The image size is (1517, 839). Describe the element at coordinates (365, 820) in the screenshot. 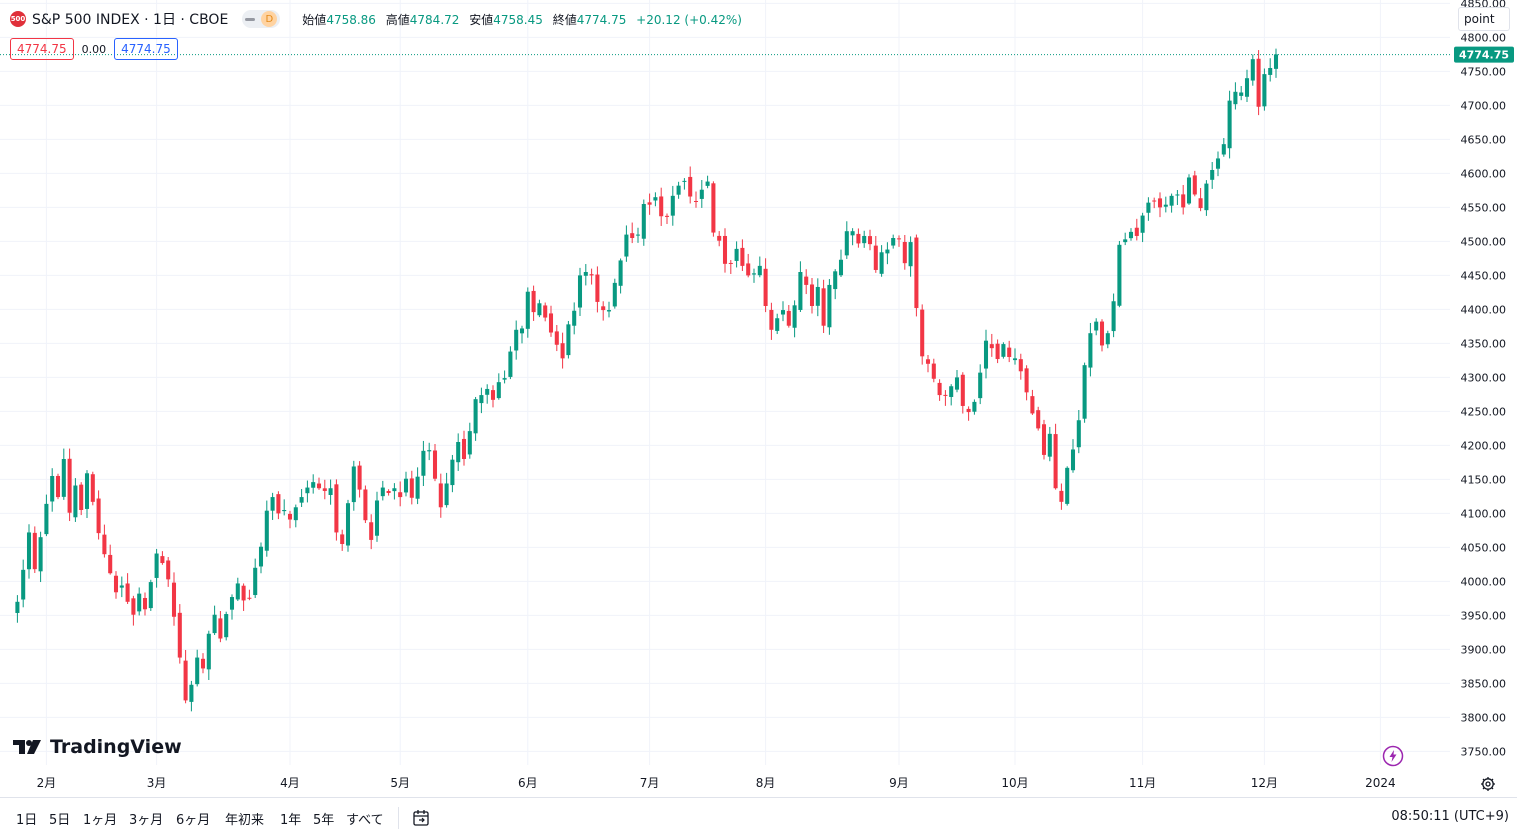

I see `range-all-button: すべて` at that location.